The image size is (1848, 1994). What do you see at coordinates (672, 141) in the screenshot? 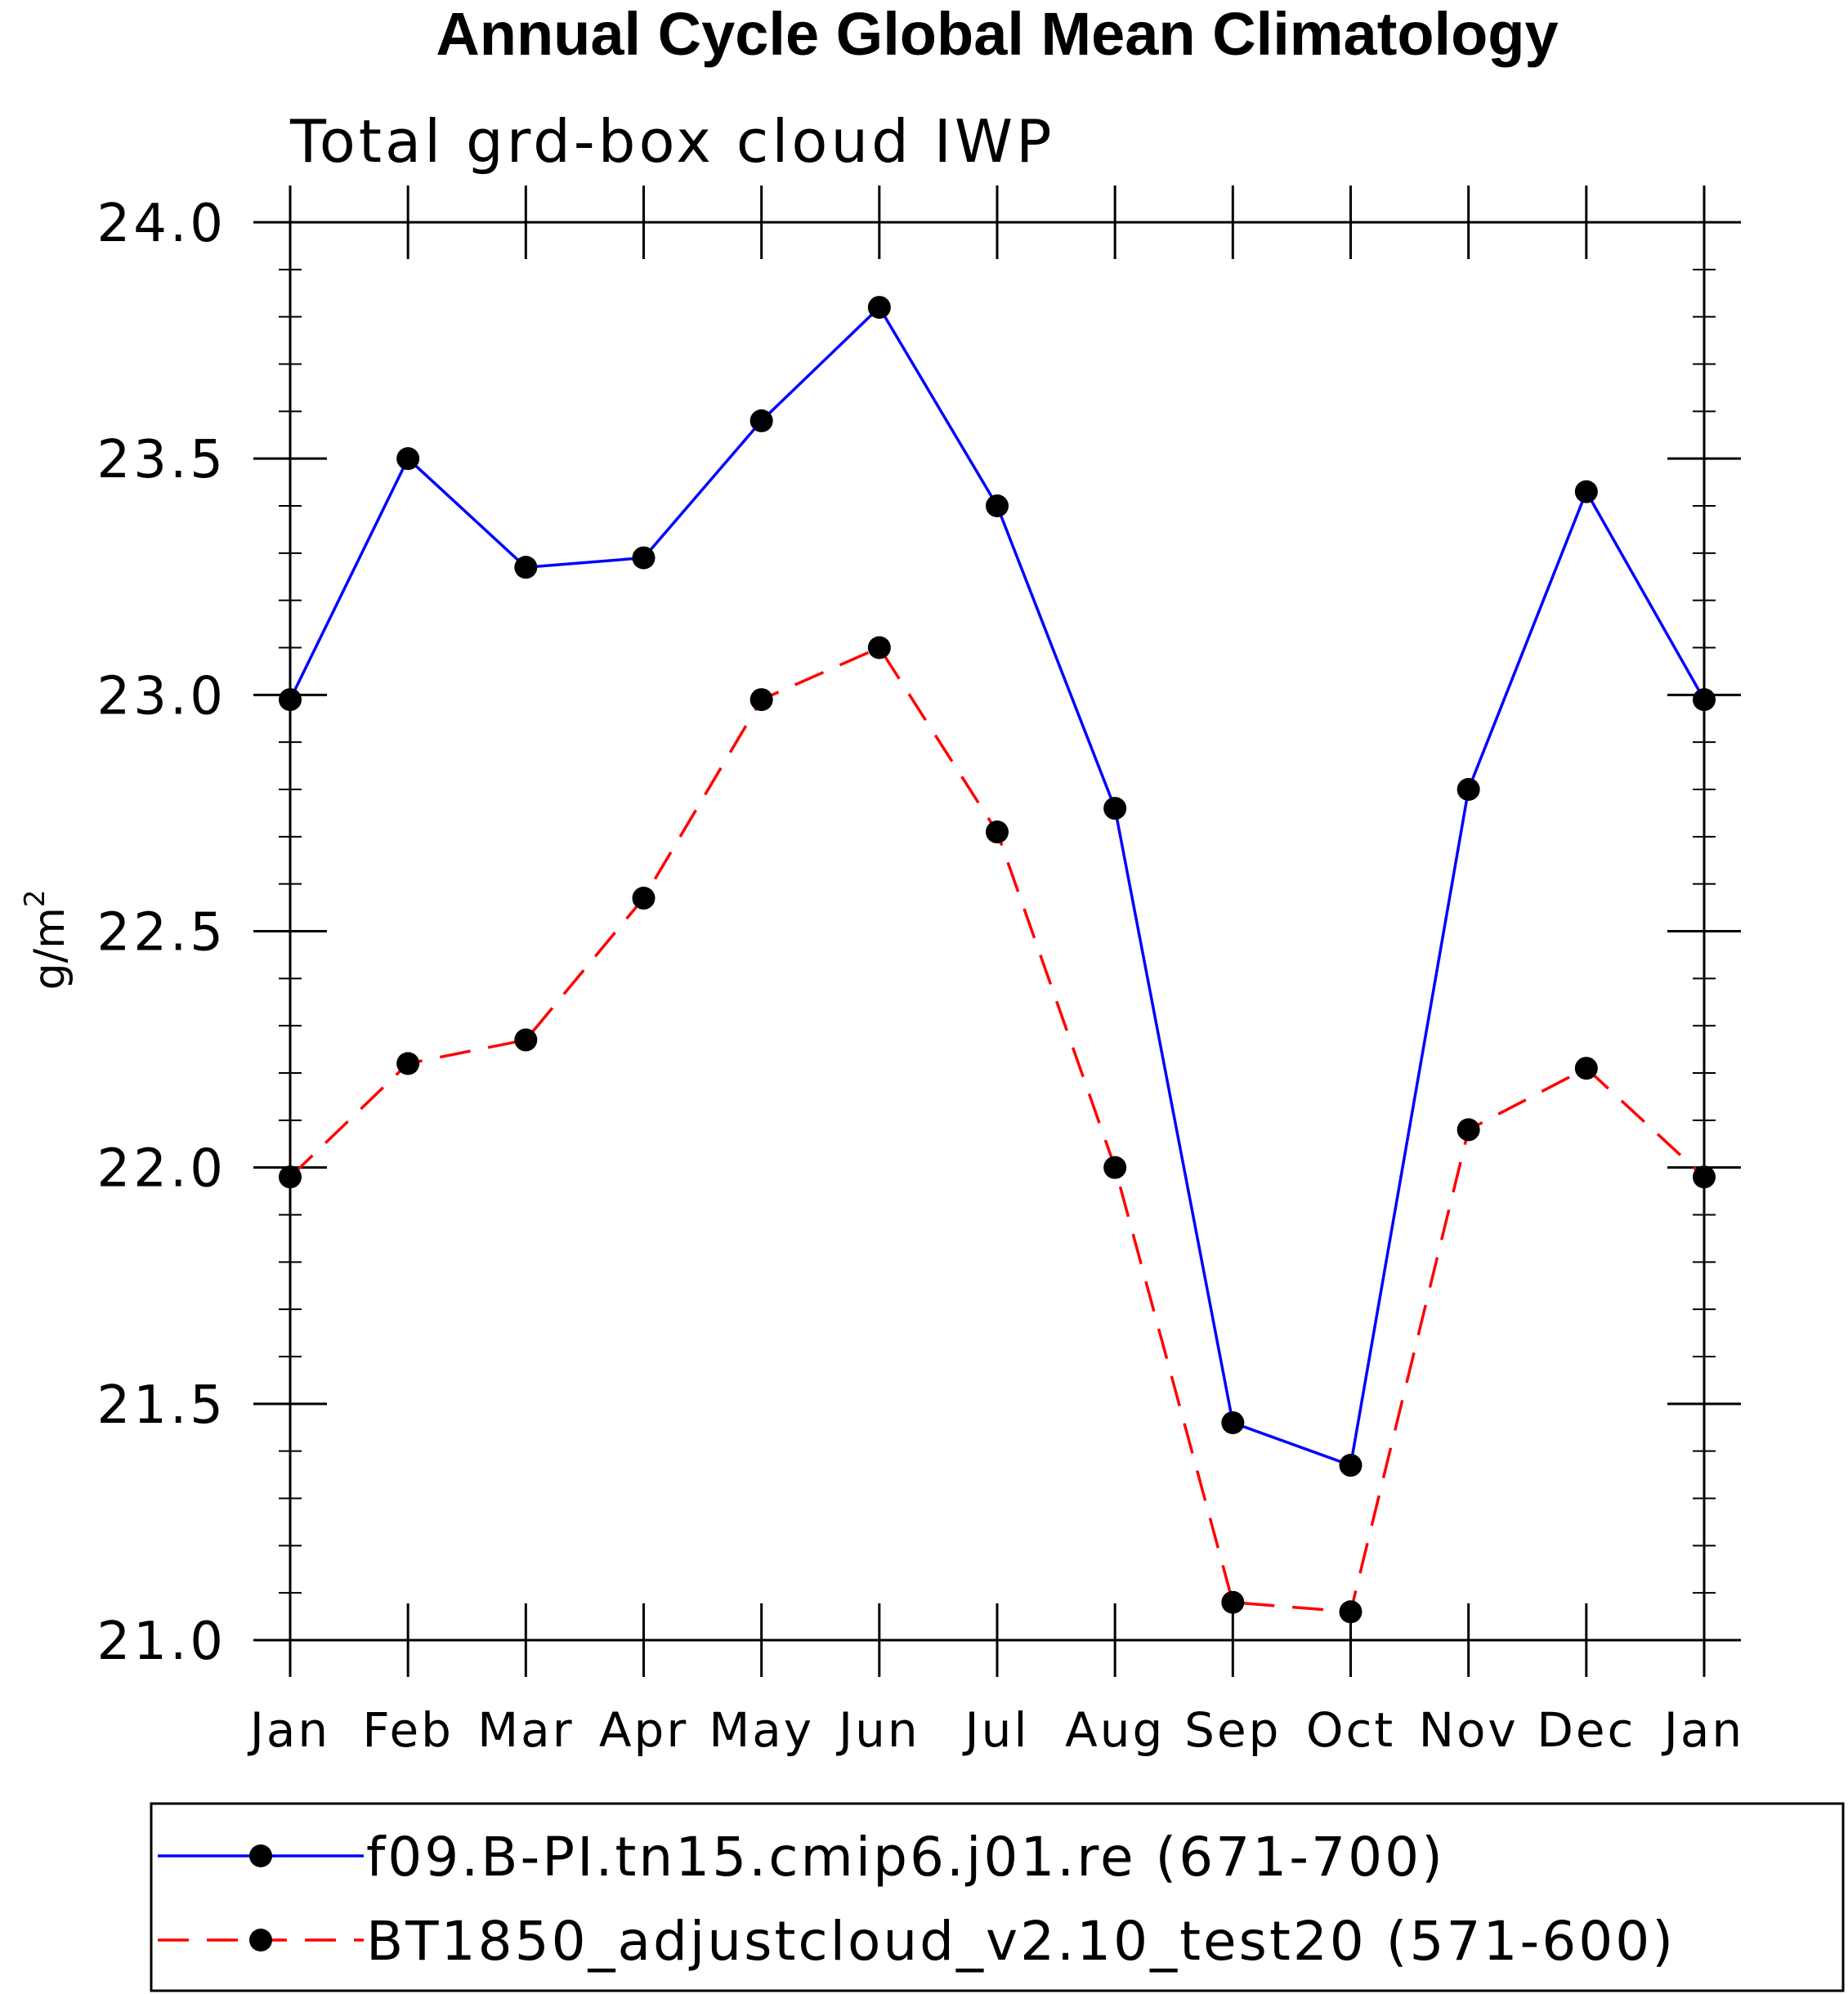
I see `chart-subtitle: Total grd-box cloud IWP` at bounding box center [672, 141].